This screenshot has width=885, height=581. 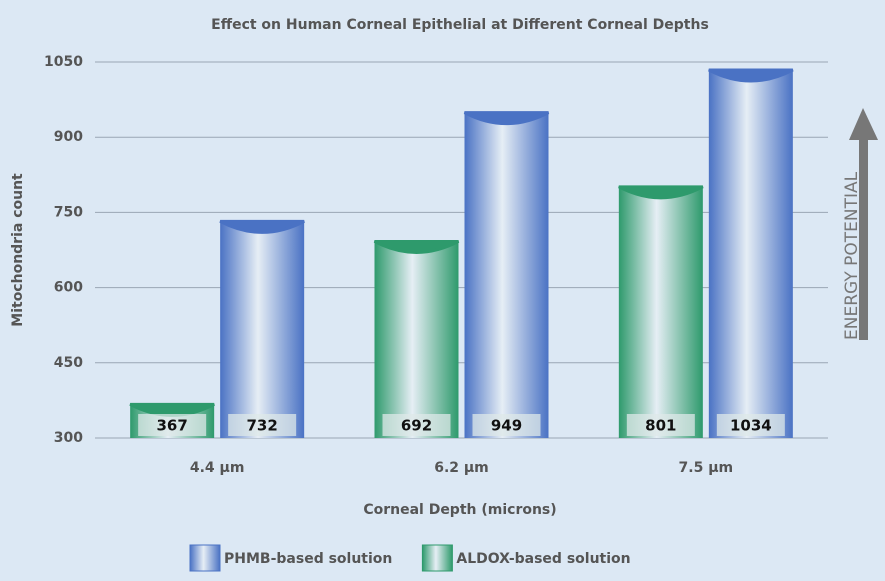 I want to click on bar-group: 949, so click(x=506, y=274).